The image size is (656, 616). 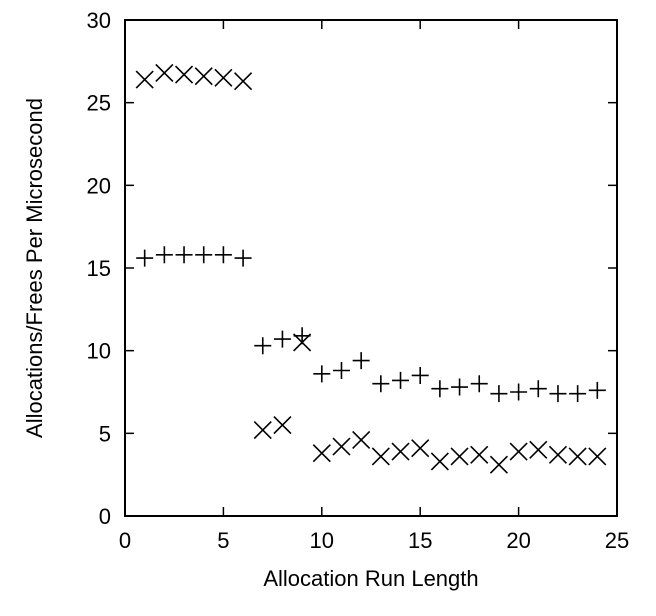 I want to click on x-tick-label: 5, so click(x=223, y=540).